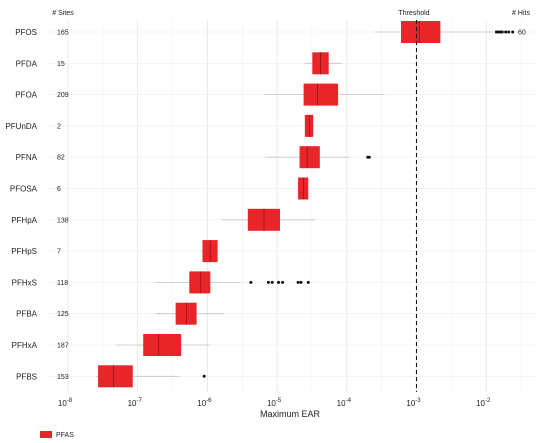 The height and width of the screenshot is (443, 550). What do you see at coordinates (24, 251) in the screenshot?
I see `category-label-pfhps: PFHpS` at bounding box center [24, 251].